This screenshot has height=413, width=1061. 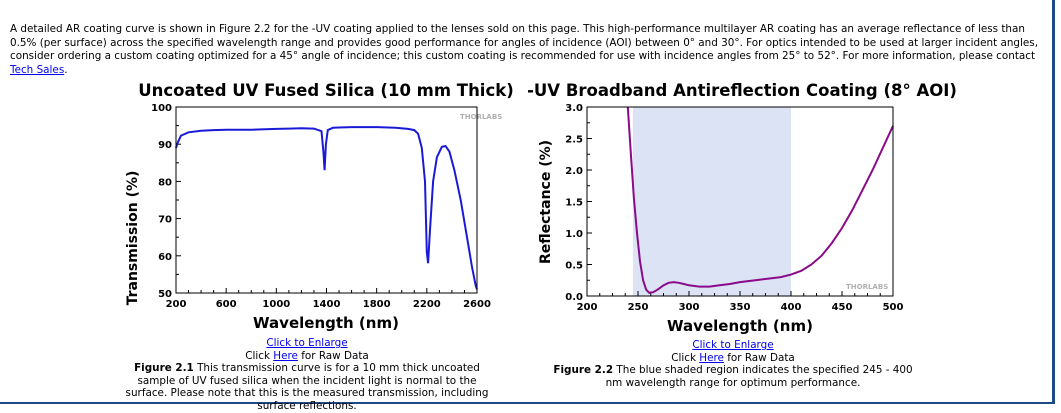 What do you see at coordinates (842, 307) in the screenshot?
I see `x-tick-label: 450` at bounding box center [842, 307].